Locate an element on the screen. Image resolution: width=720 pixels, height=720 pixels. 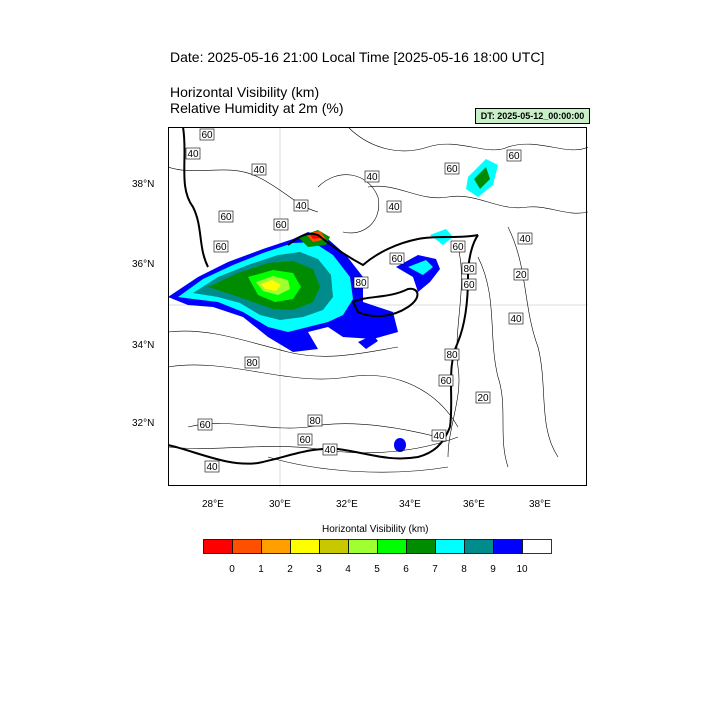
rh-label-6: 60 is located at coordinates (514, 155).